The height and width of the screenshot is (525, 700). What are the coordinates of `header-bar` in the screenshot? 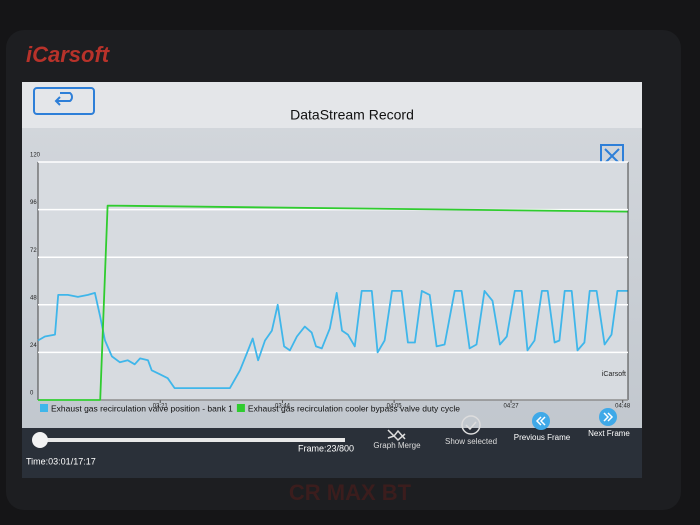 It's located at (332, 105).